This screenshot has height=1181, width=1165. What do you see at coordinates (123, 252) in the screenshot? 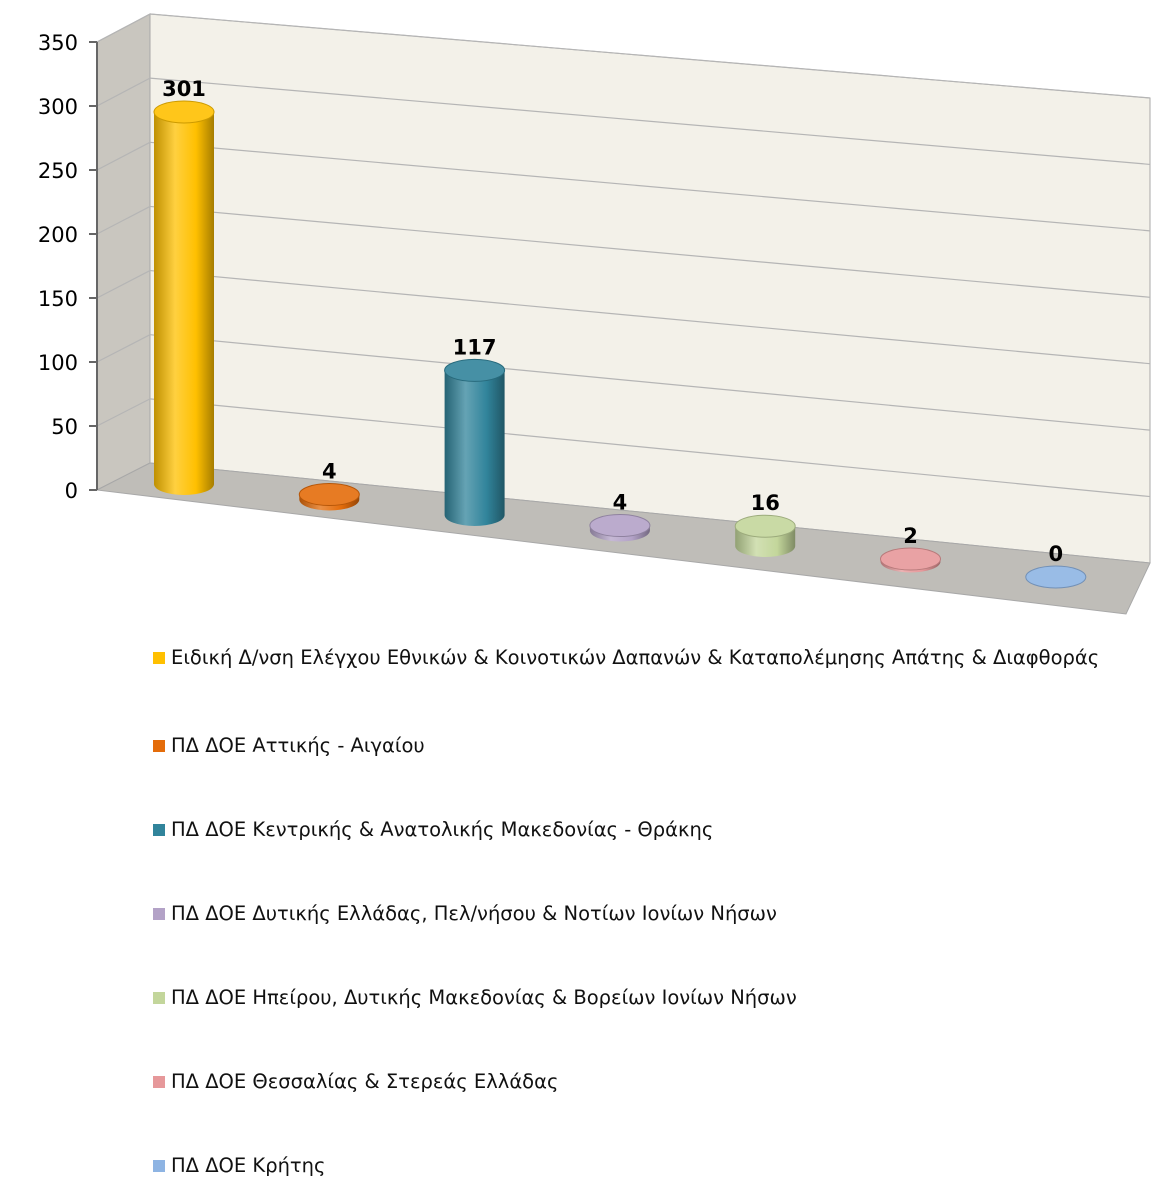
I see `chart-side-wall` at bounding box center [123, 252].